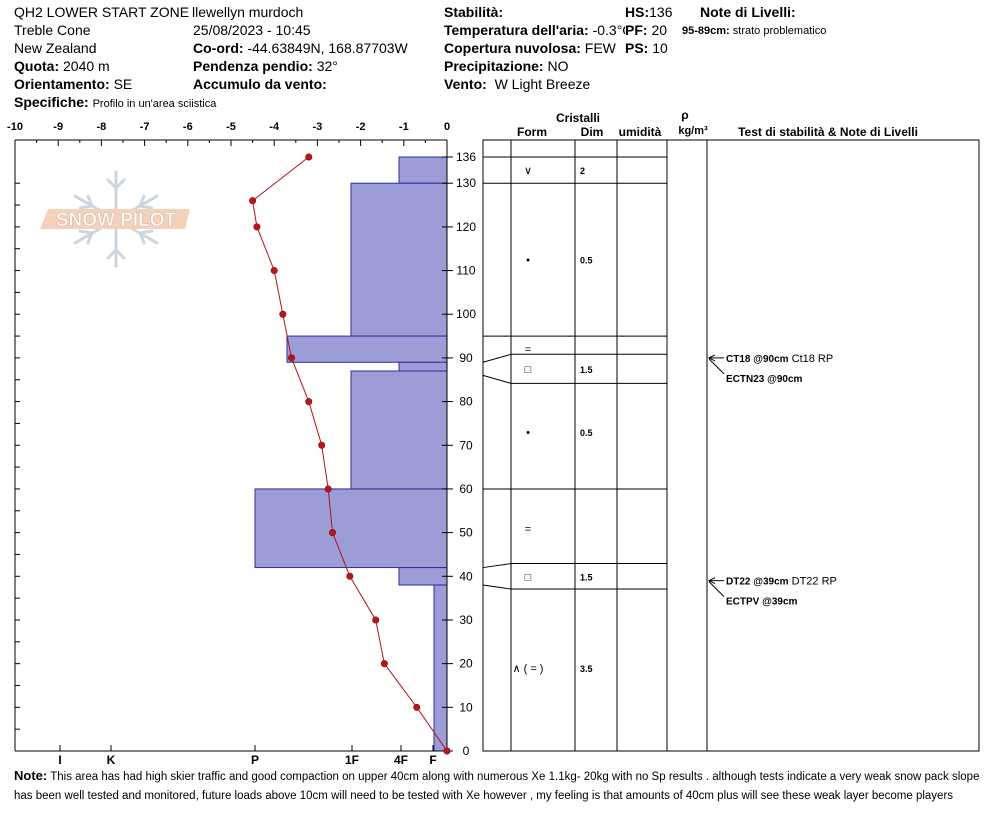  I want to click on snowpilot-watermark: SNOW PILOT, so click(115, 219).